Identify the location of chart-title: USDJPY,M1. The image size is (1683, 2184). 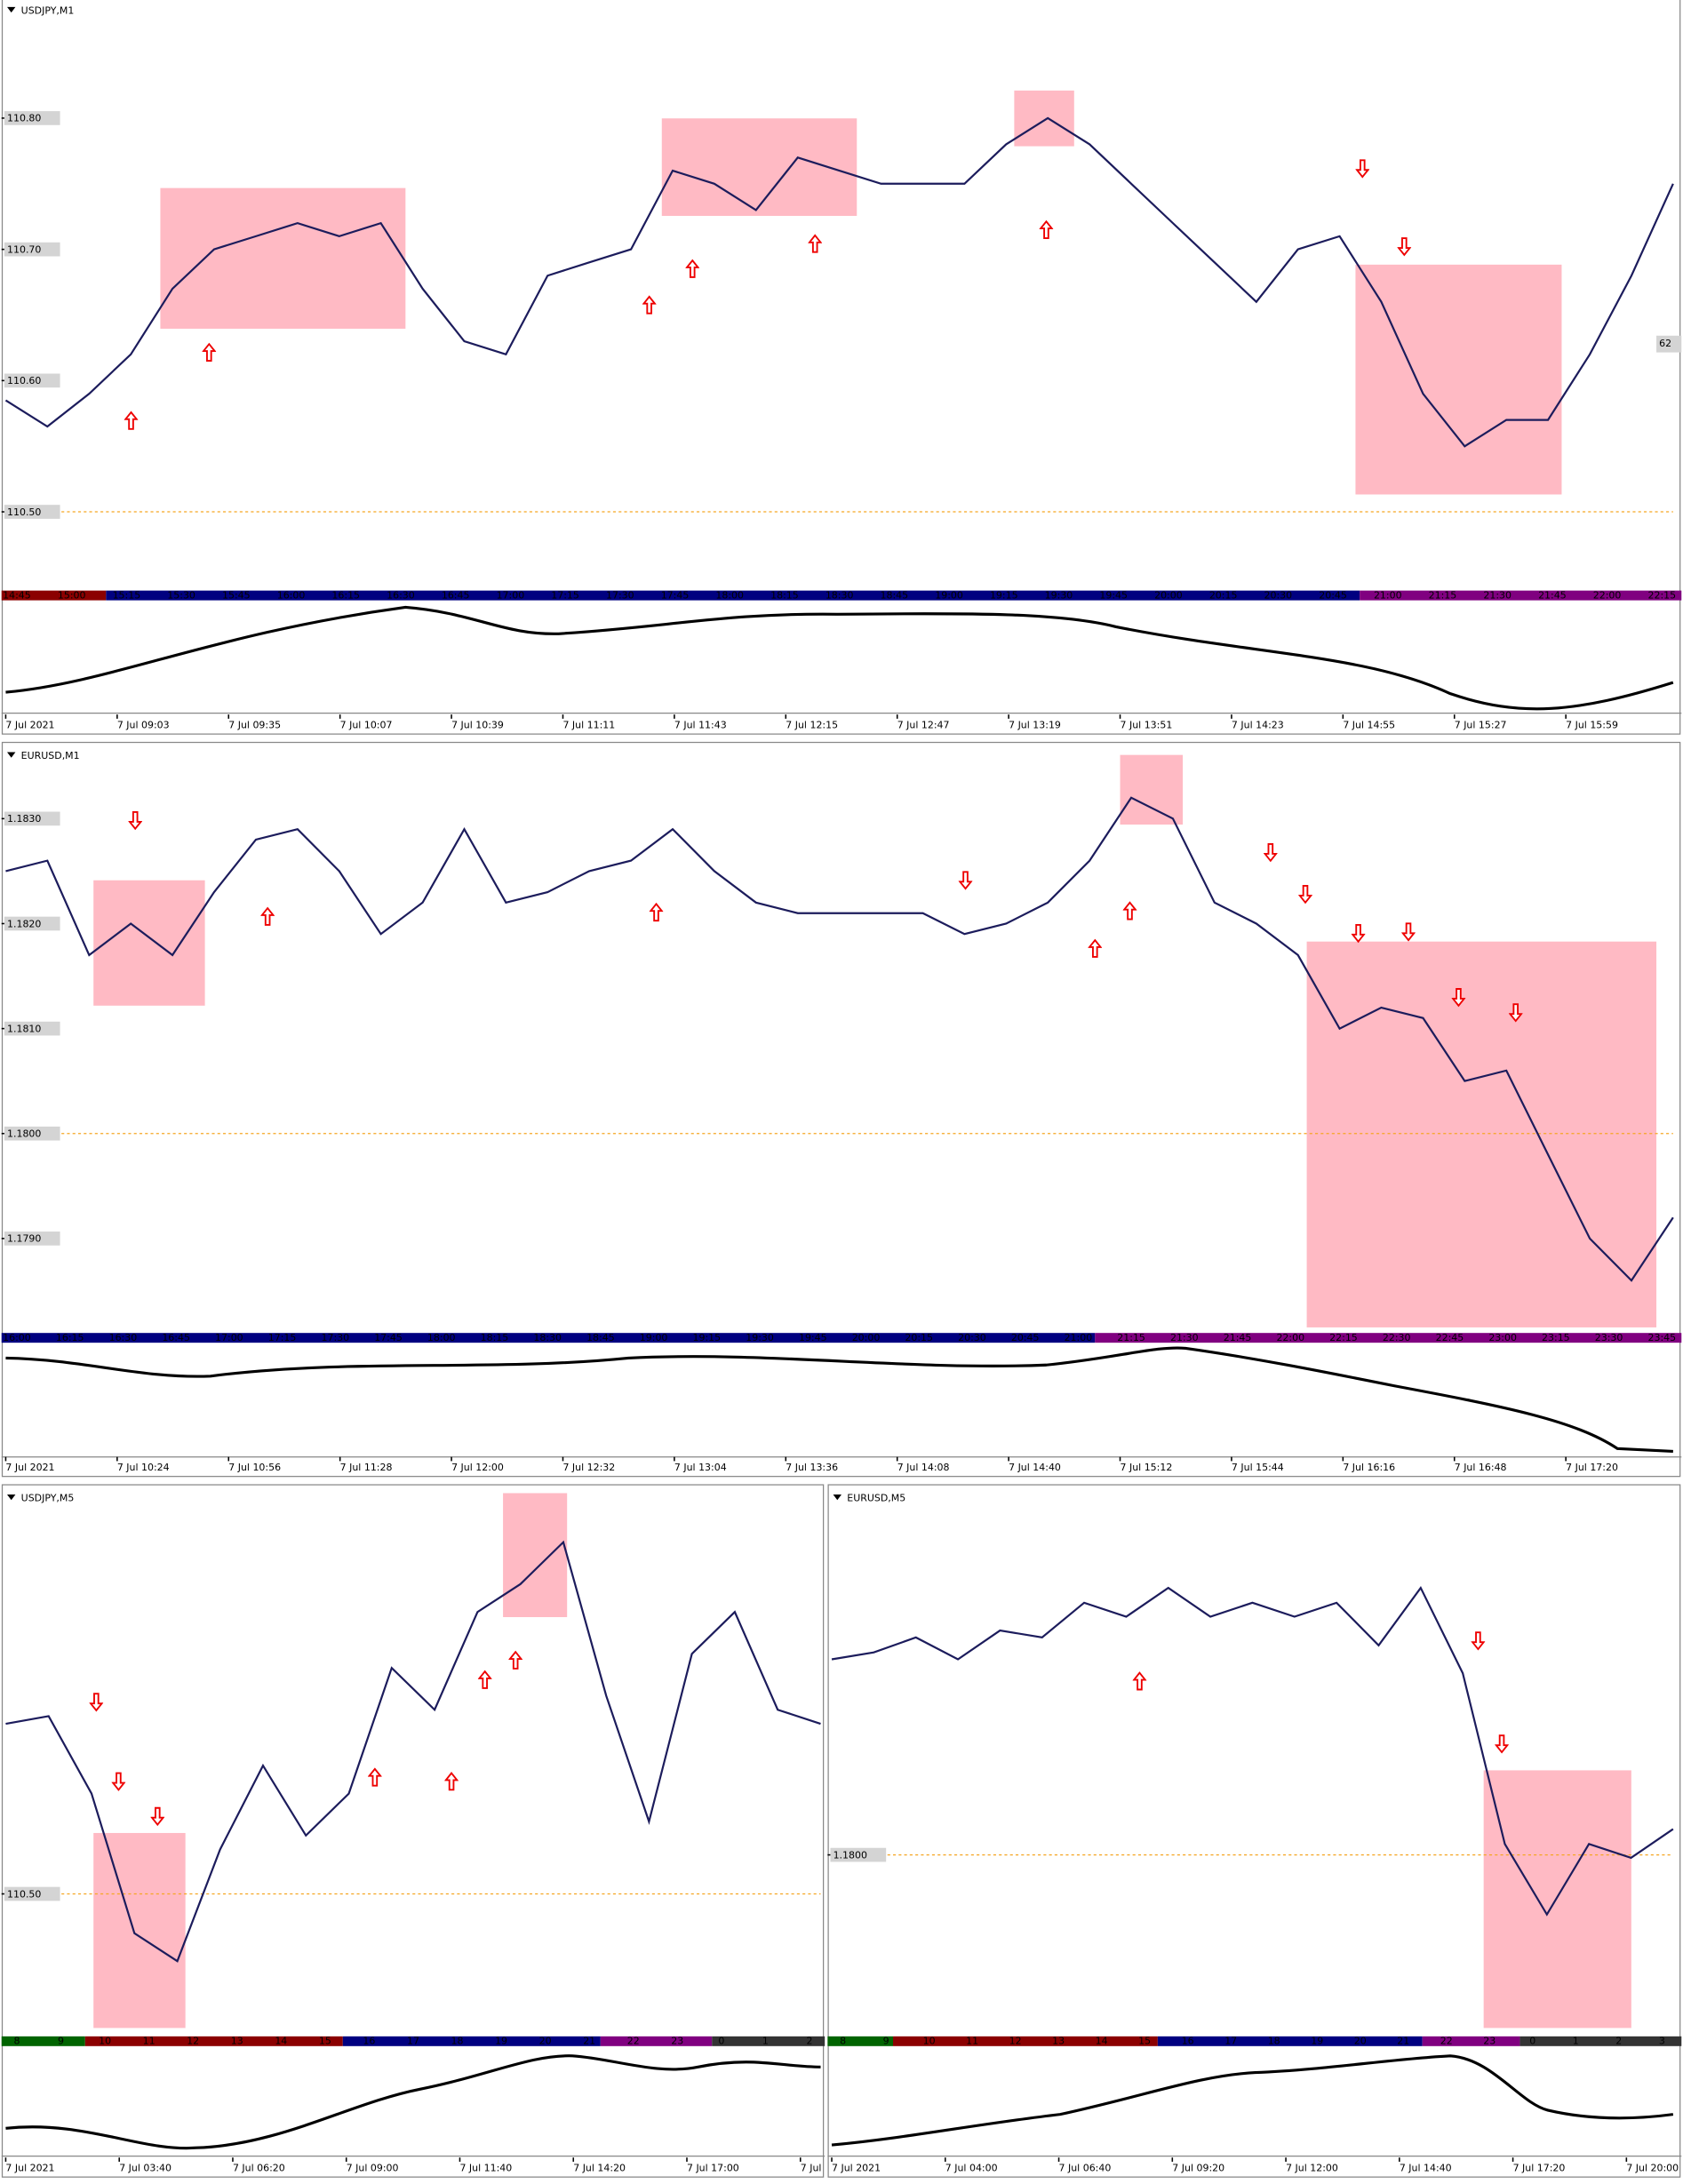
(48, 11).